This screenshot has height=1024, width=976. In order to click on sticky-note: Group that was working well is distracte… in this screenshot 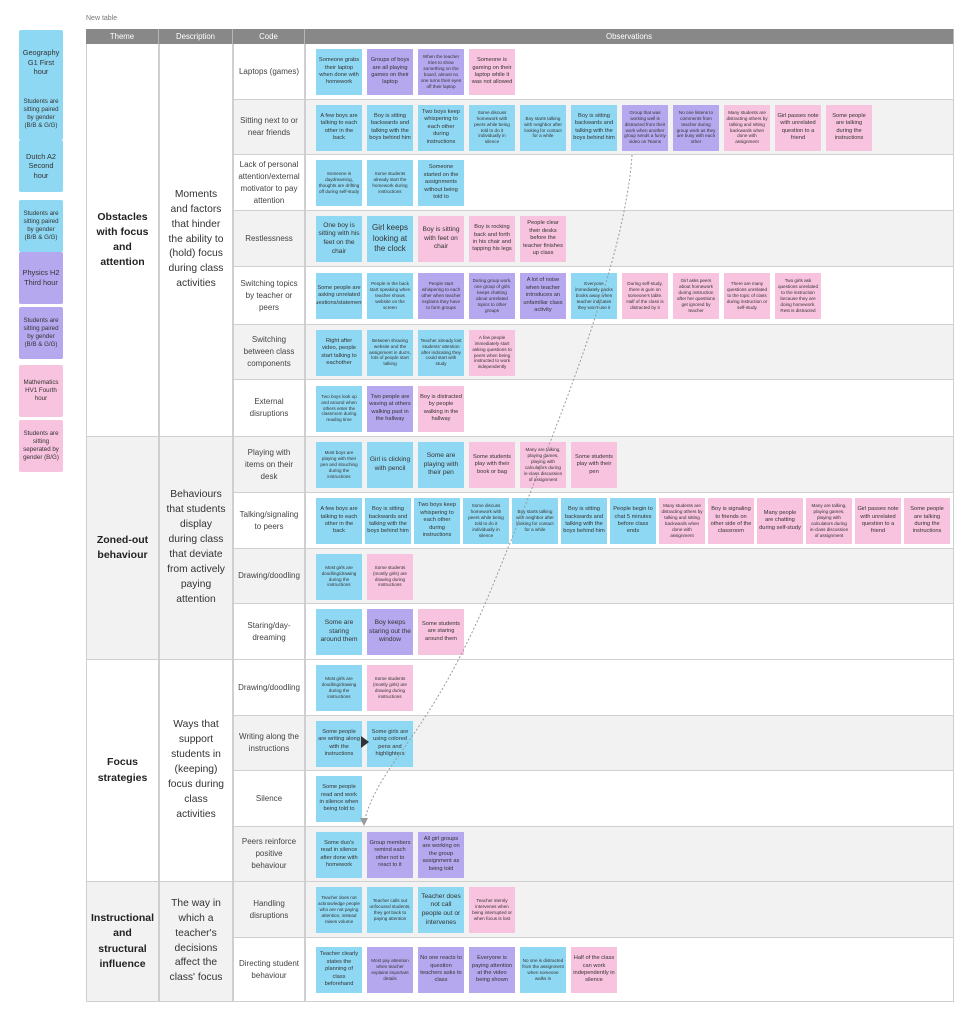, I will do `click(645, 127)`.